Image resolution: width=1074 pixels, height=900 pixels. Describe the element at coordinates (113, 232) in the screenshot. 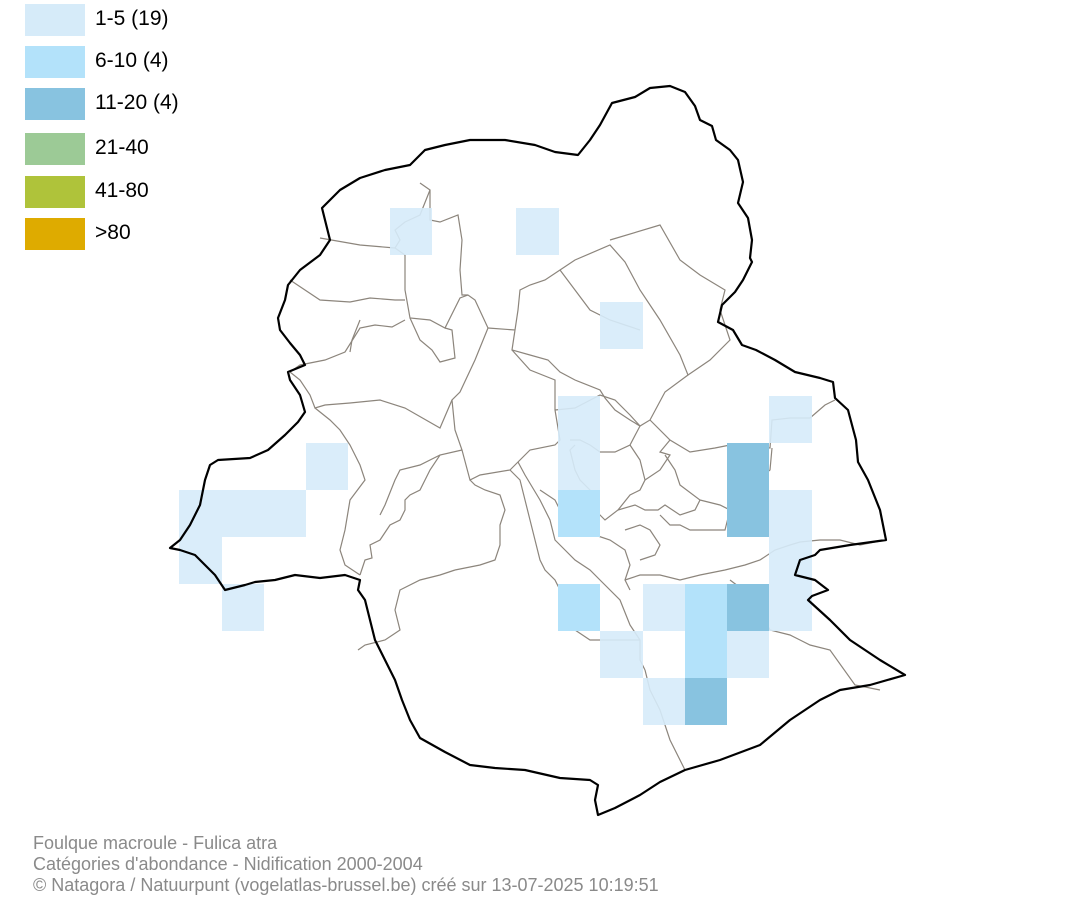

I see `legend-label: >80` at that location.